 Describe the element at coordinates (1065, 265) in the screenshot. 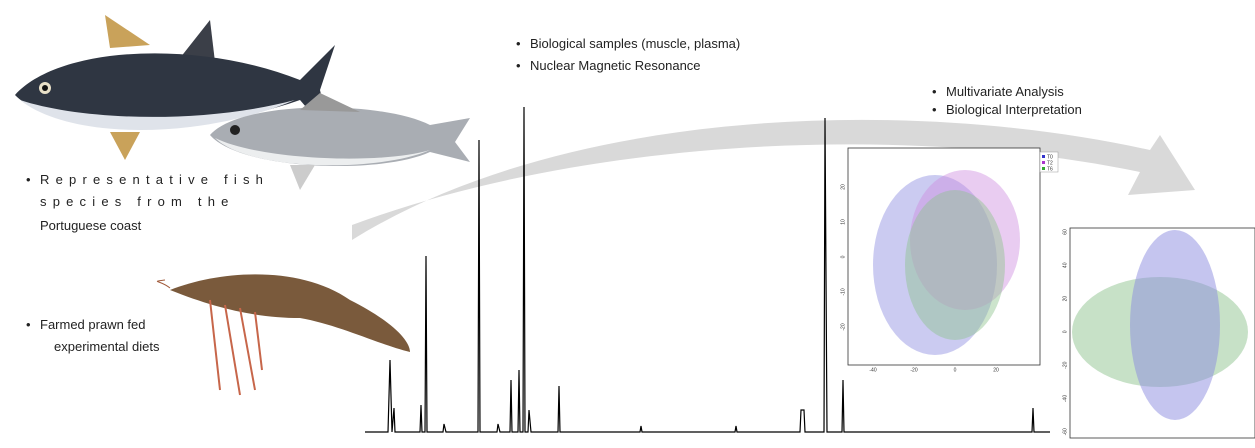

I see `tick-label: 40` at that location.